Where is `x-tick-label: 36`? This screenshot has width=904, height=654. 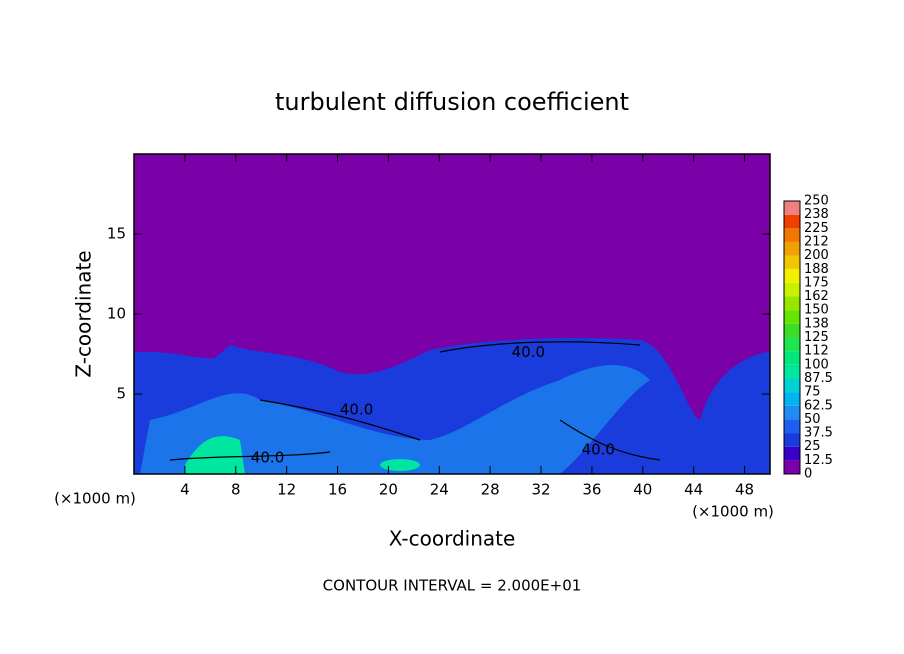 x-tick-label: 36 is located at coordinates (591, 490).